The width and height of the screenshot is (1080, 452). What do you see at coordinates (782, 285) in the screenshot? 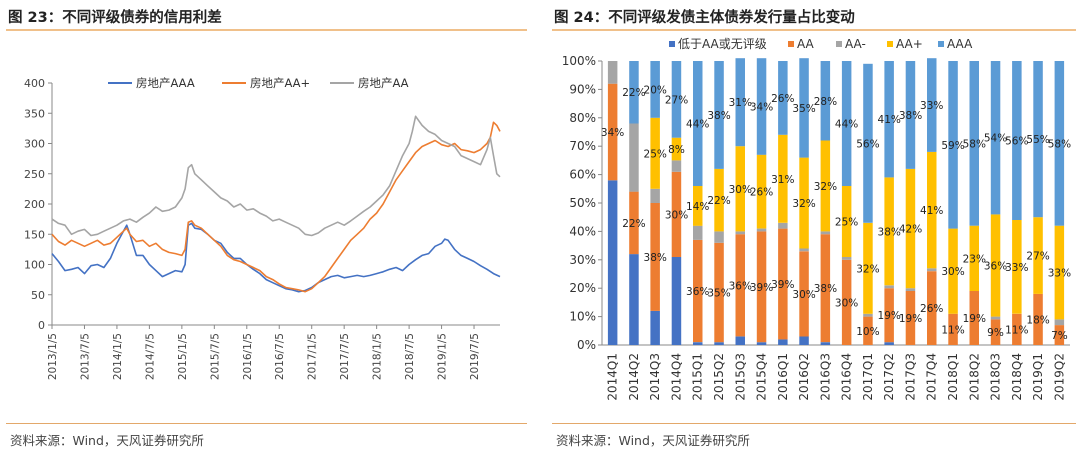
I see `data-label-AA: 39%` at bounding box center [782, 285].